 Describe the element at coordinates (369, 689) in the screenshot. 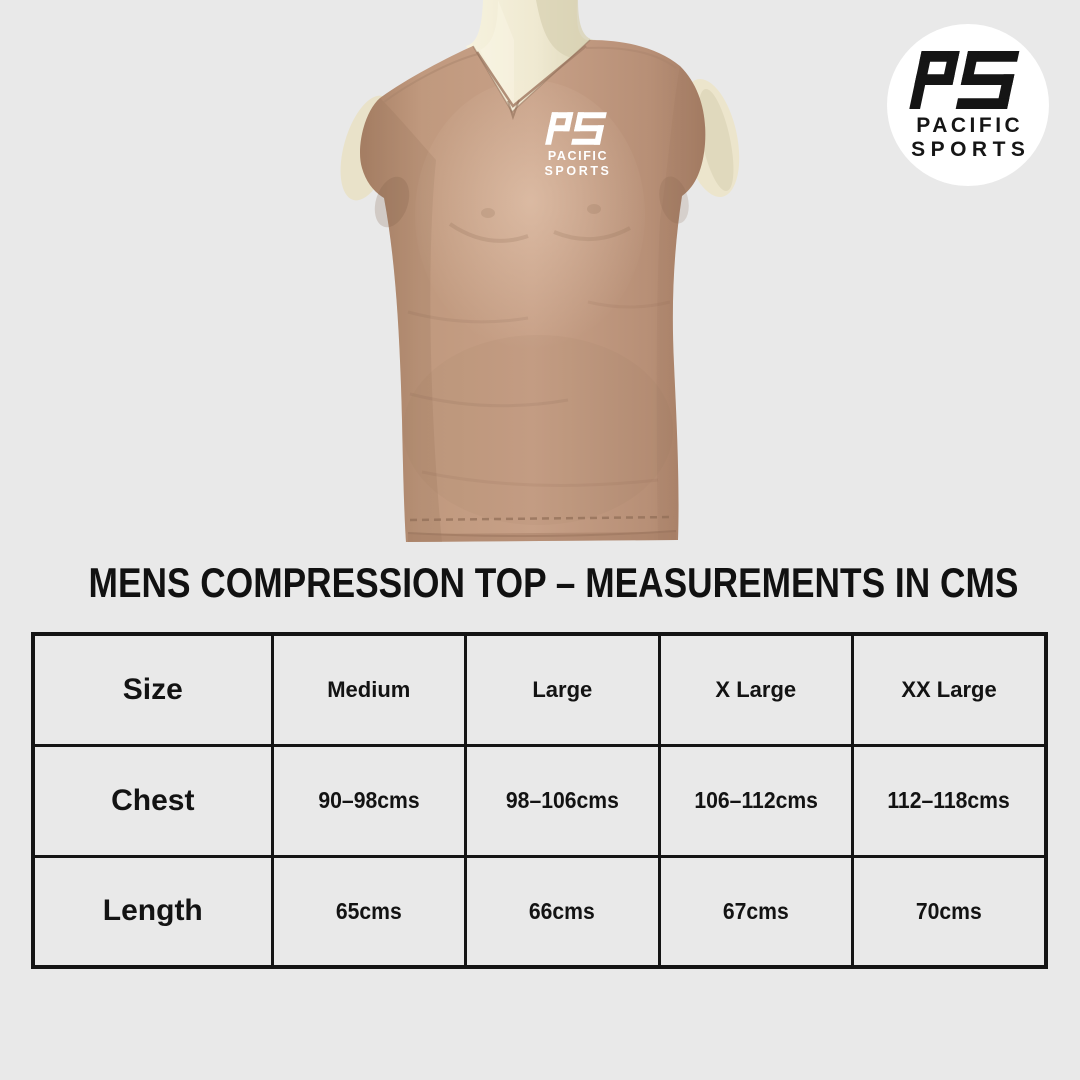

I see `column-header-medium: Medium` at that location.